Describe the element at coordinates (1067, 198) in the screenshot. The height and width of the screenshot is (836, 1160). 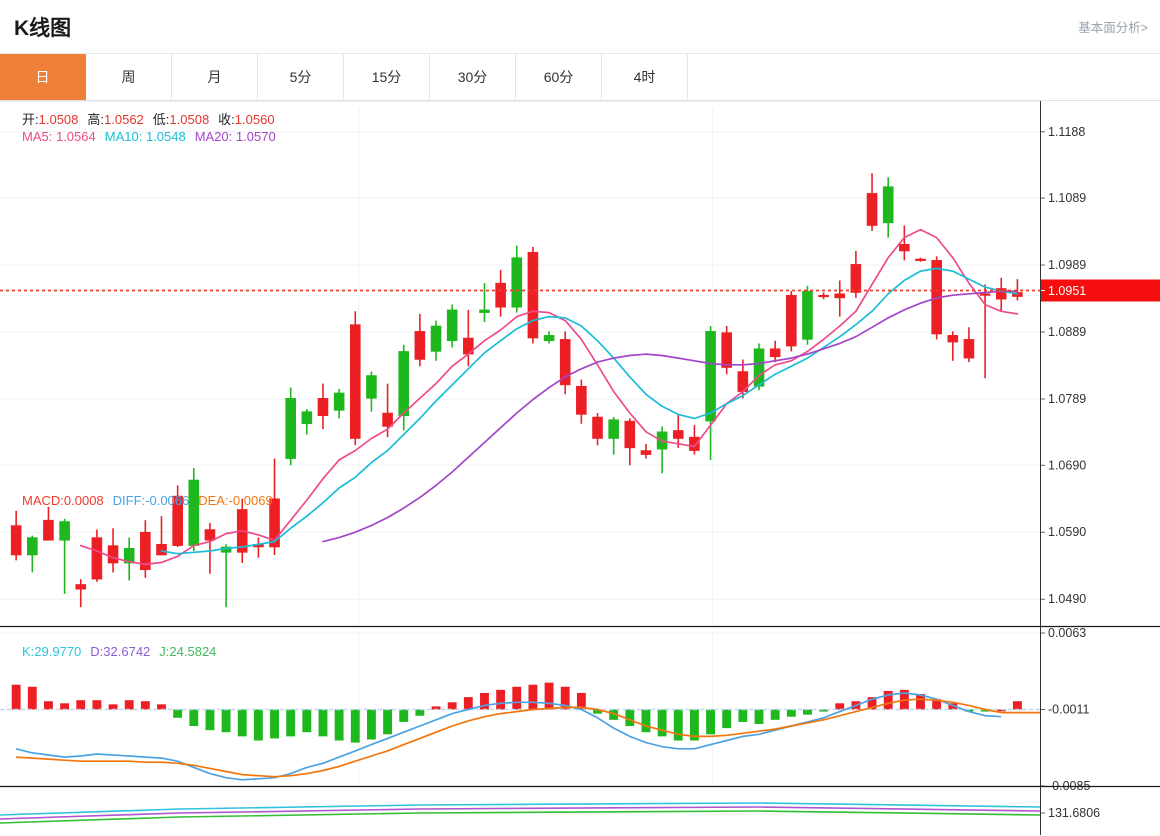
I see `svg-text: 1.1089` at that location.